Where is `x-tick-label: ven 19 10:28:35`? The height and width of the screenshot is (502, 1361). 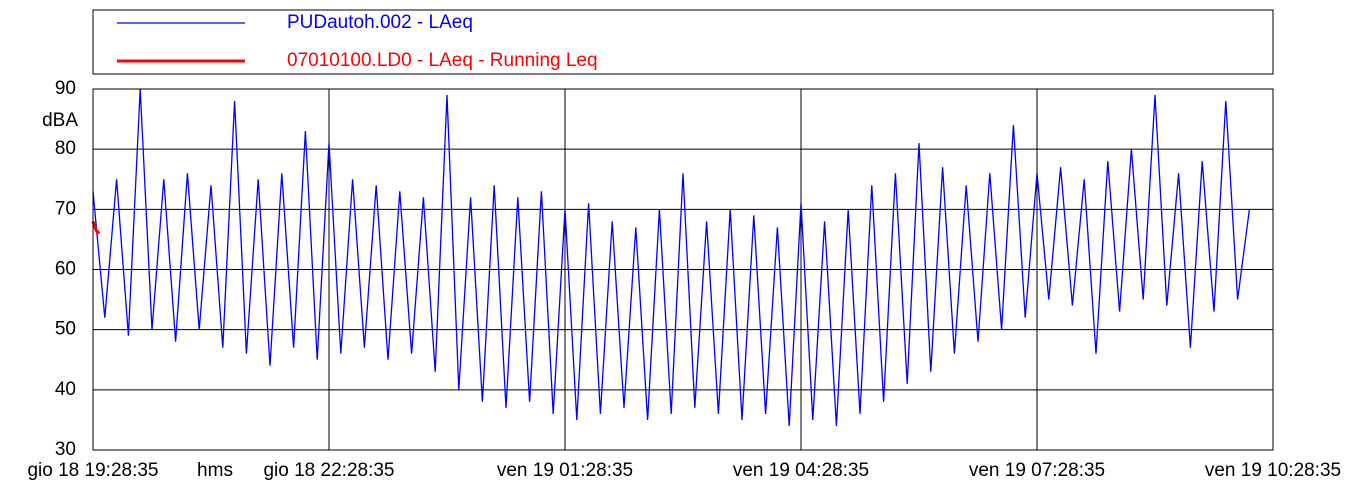
x-tick-label: ven 19 10:28:35 is located at coordinates (1273, 470).